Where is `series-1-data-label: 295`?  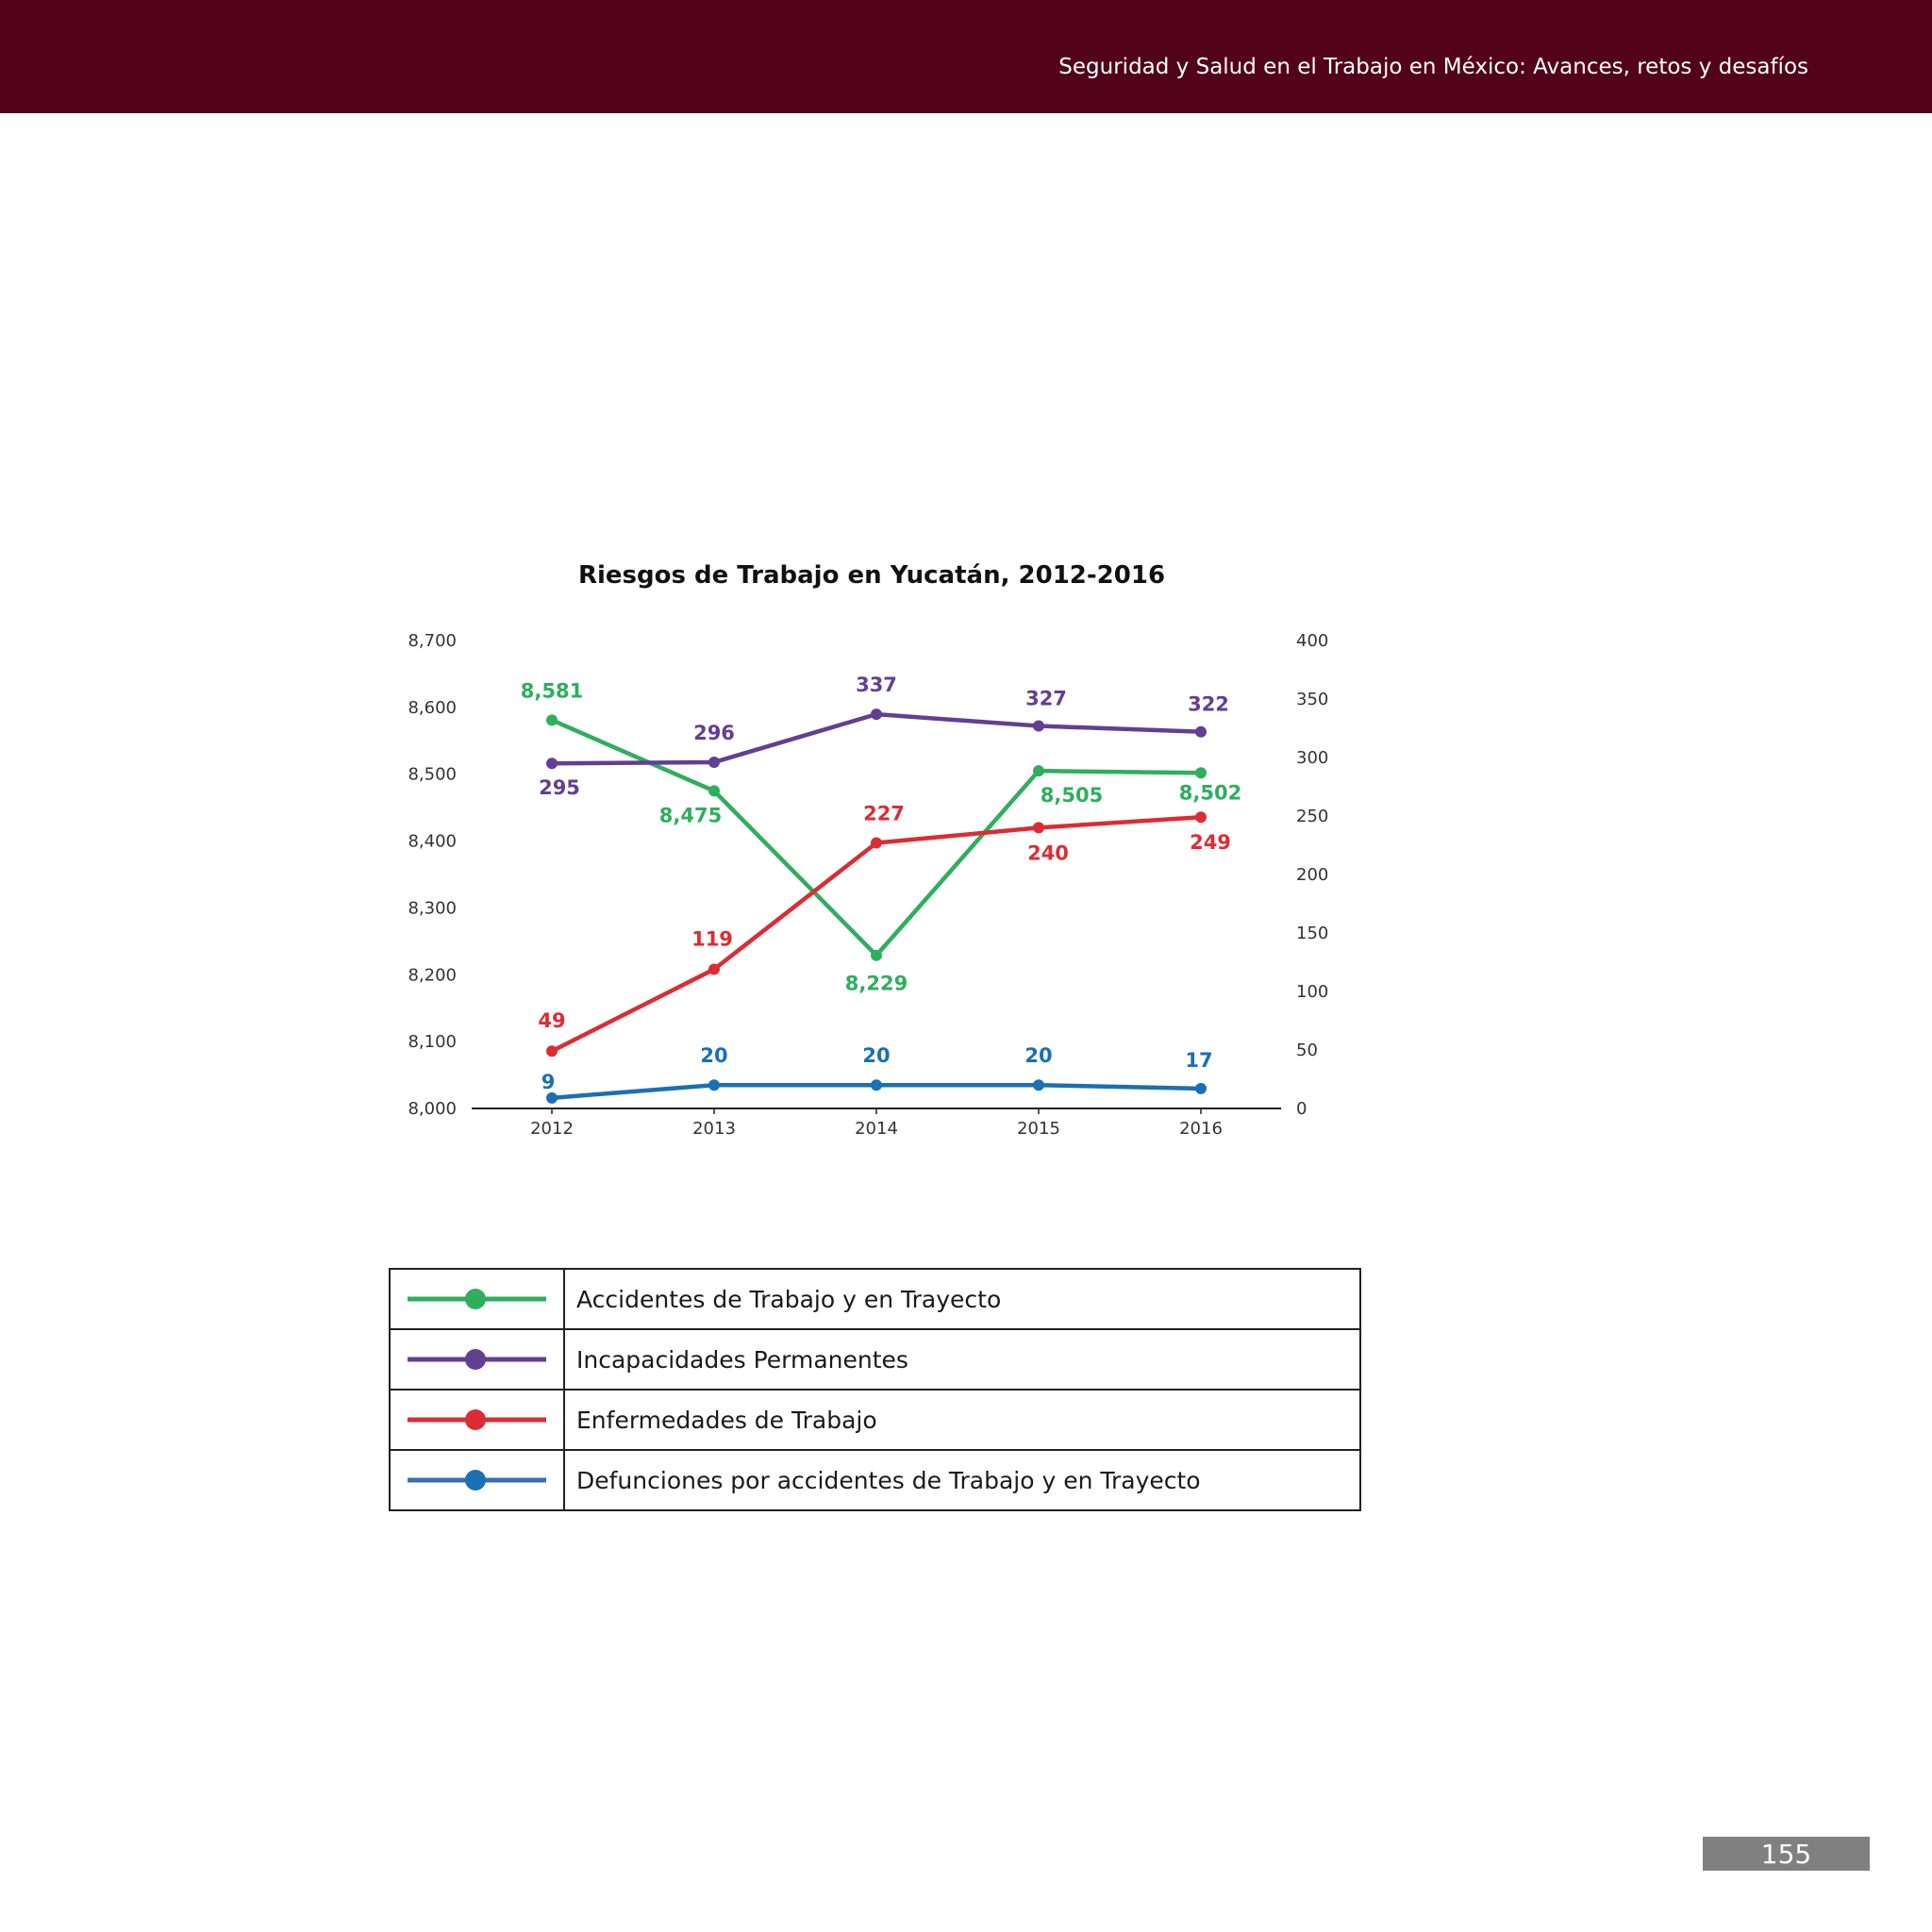
series-1-data-label: 295 is located at coordinates (560, 788).